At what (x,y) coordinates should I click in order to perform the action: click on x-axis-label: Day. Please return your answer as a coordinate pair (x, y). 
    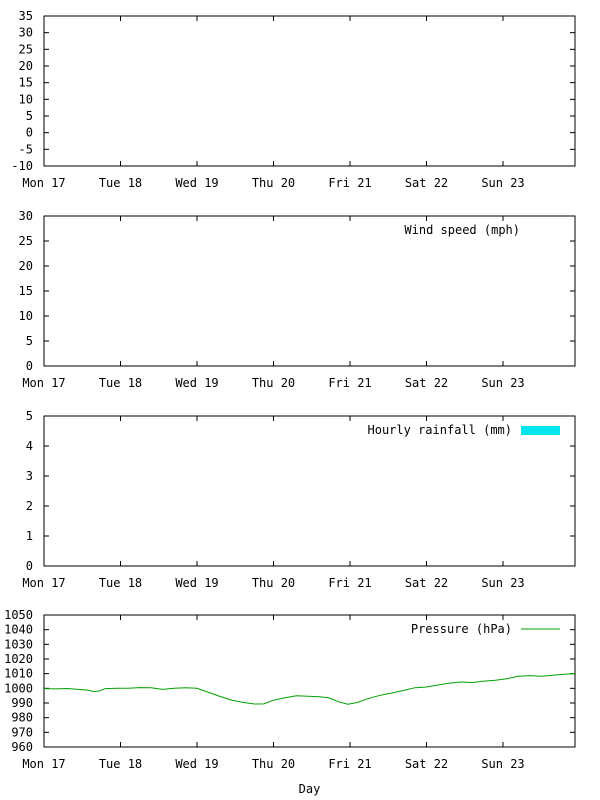
    Looking at the image, I should click on (310, 789).